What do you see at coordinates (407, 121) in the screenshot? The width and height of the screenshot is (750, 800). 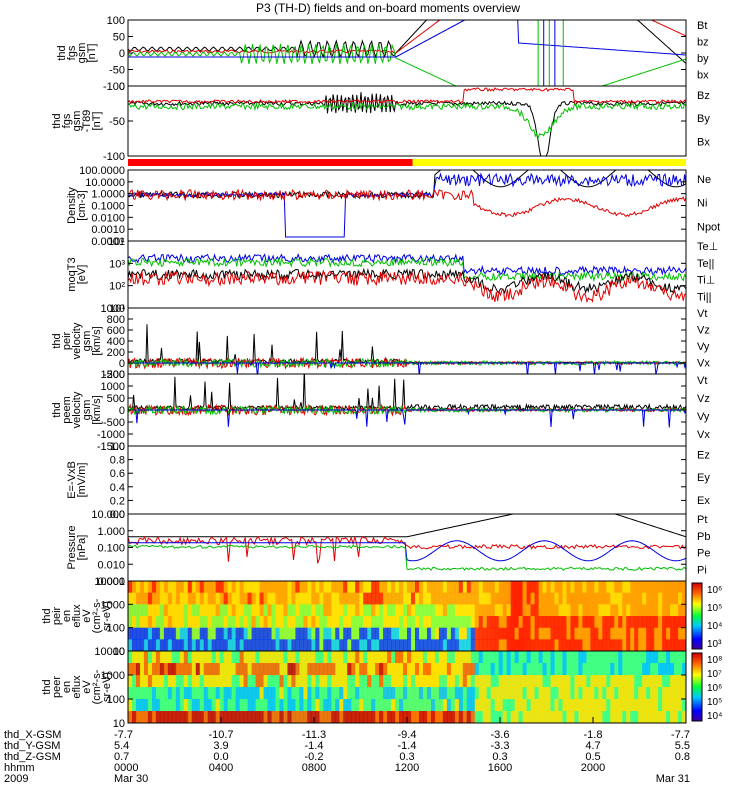 I see `panel-frame` at bounding box center [407, 121].